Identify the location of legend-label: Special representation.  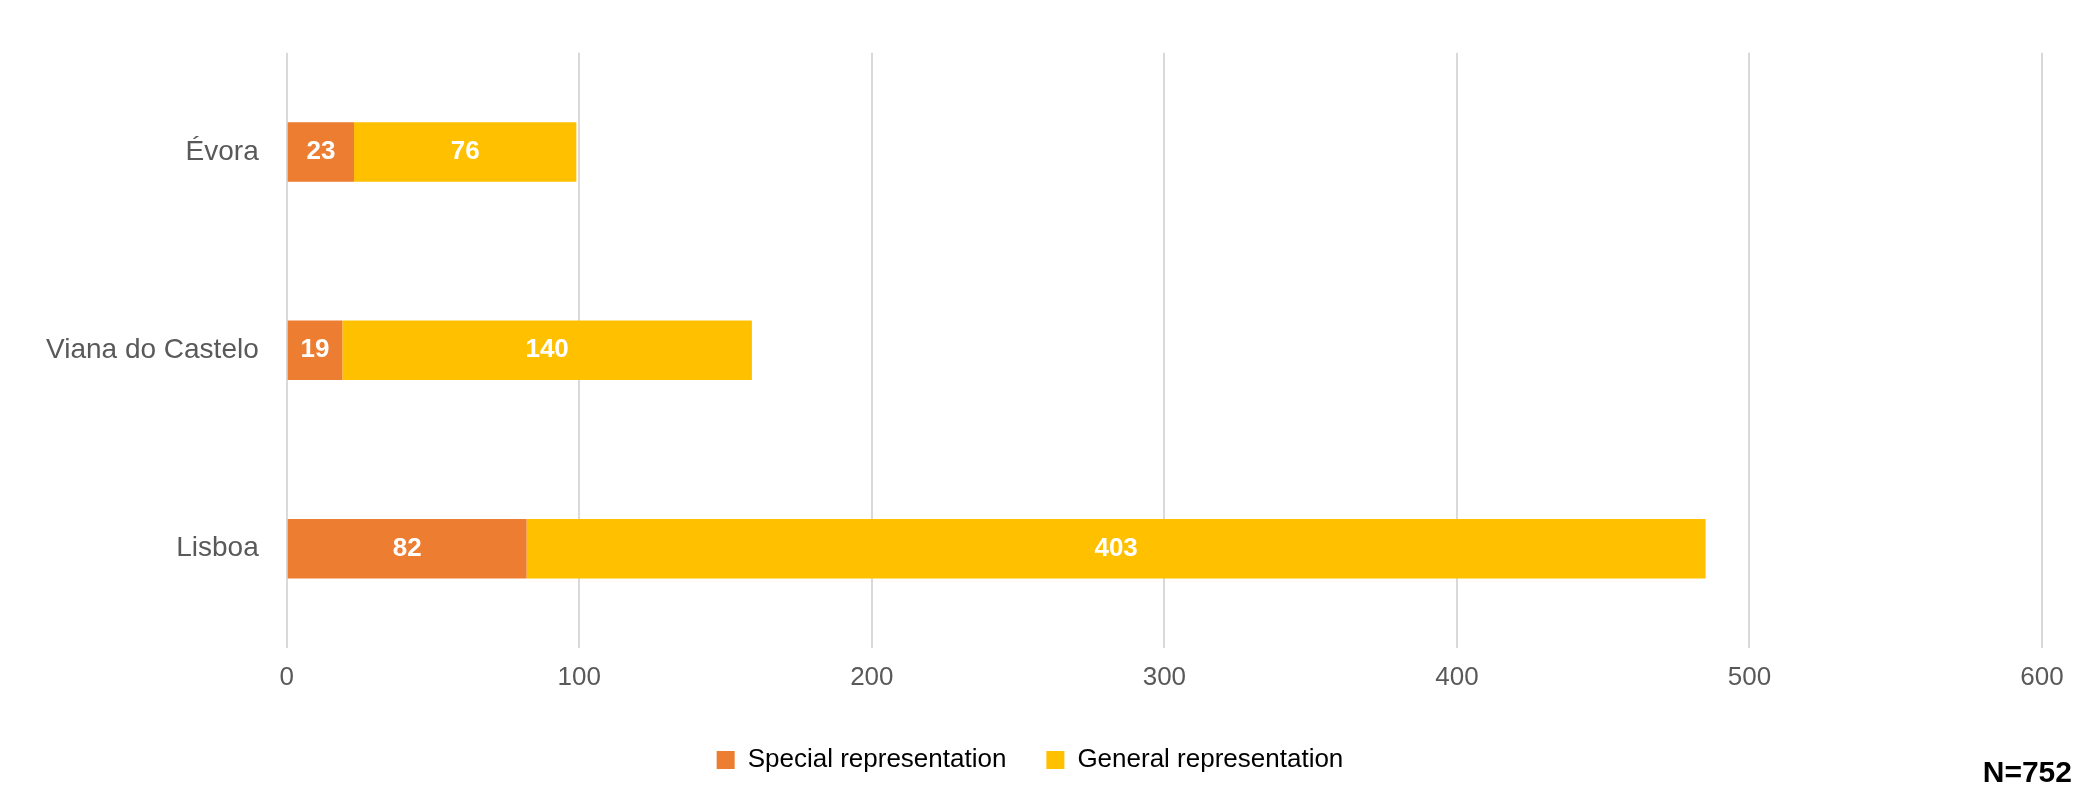
(877, 758).